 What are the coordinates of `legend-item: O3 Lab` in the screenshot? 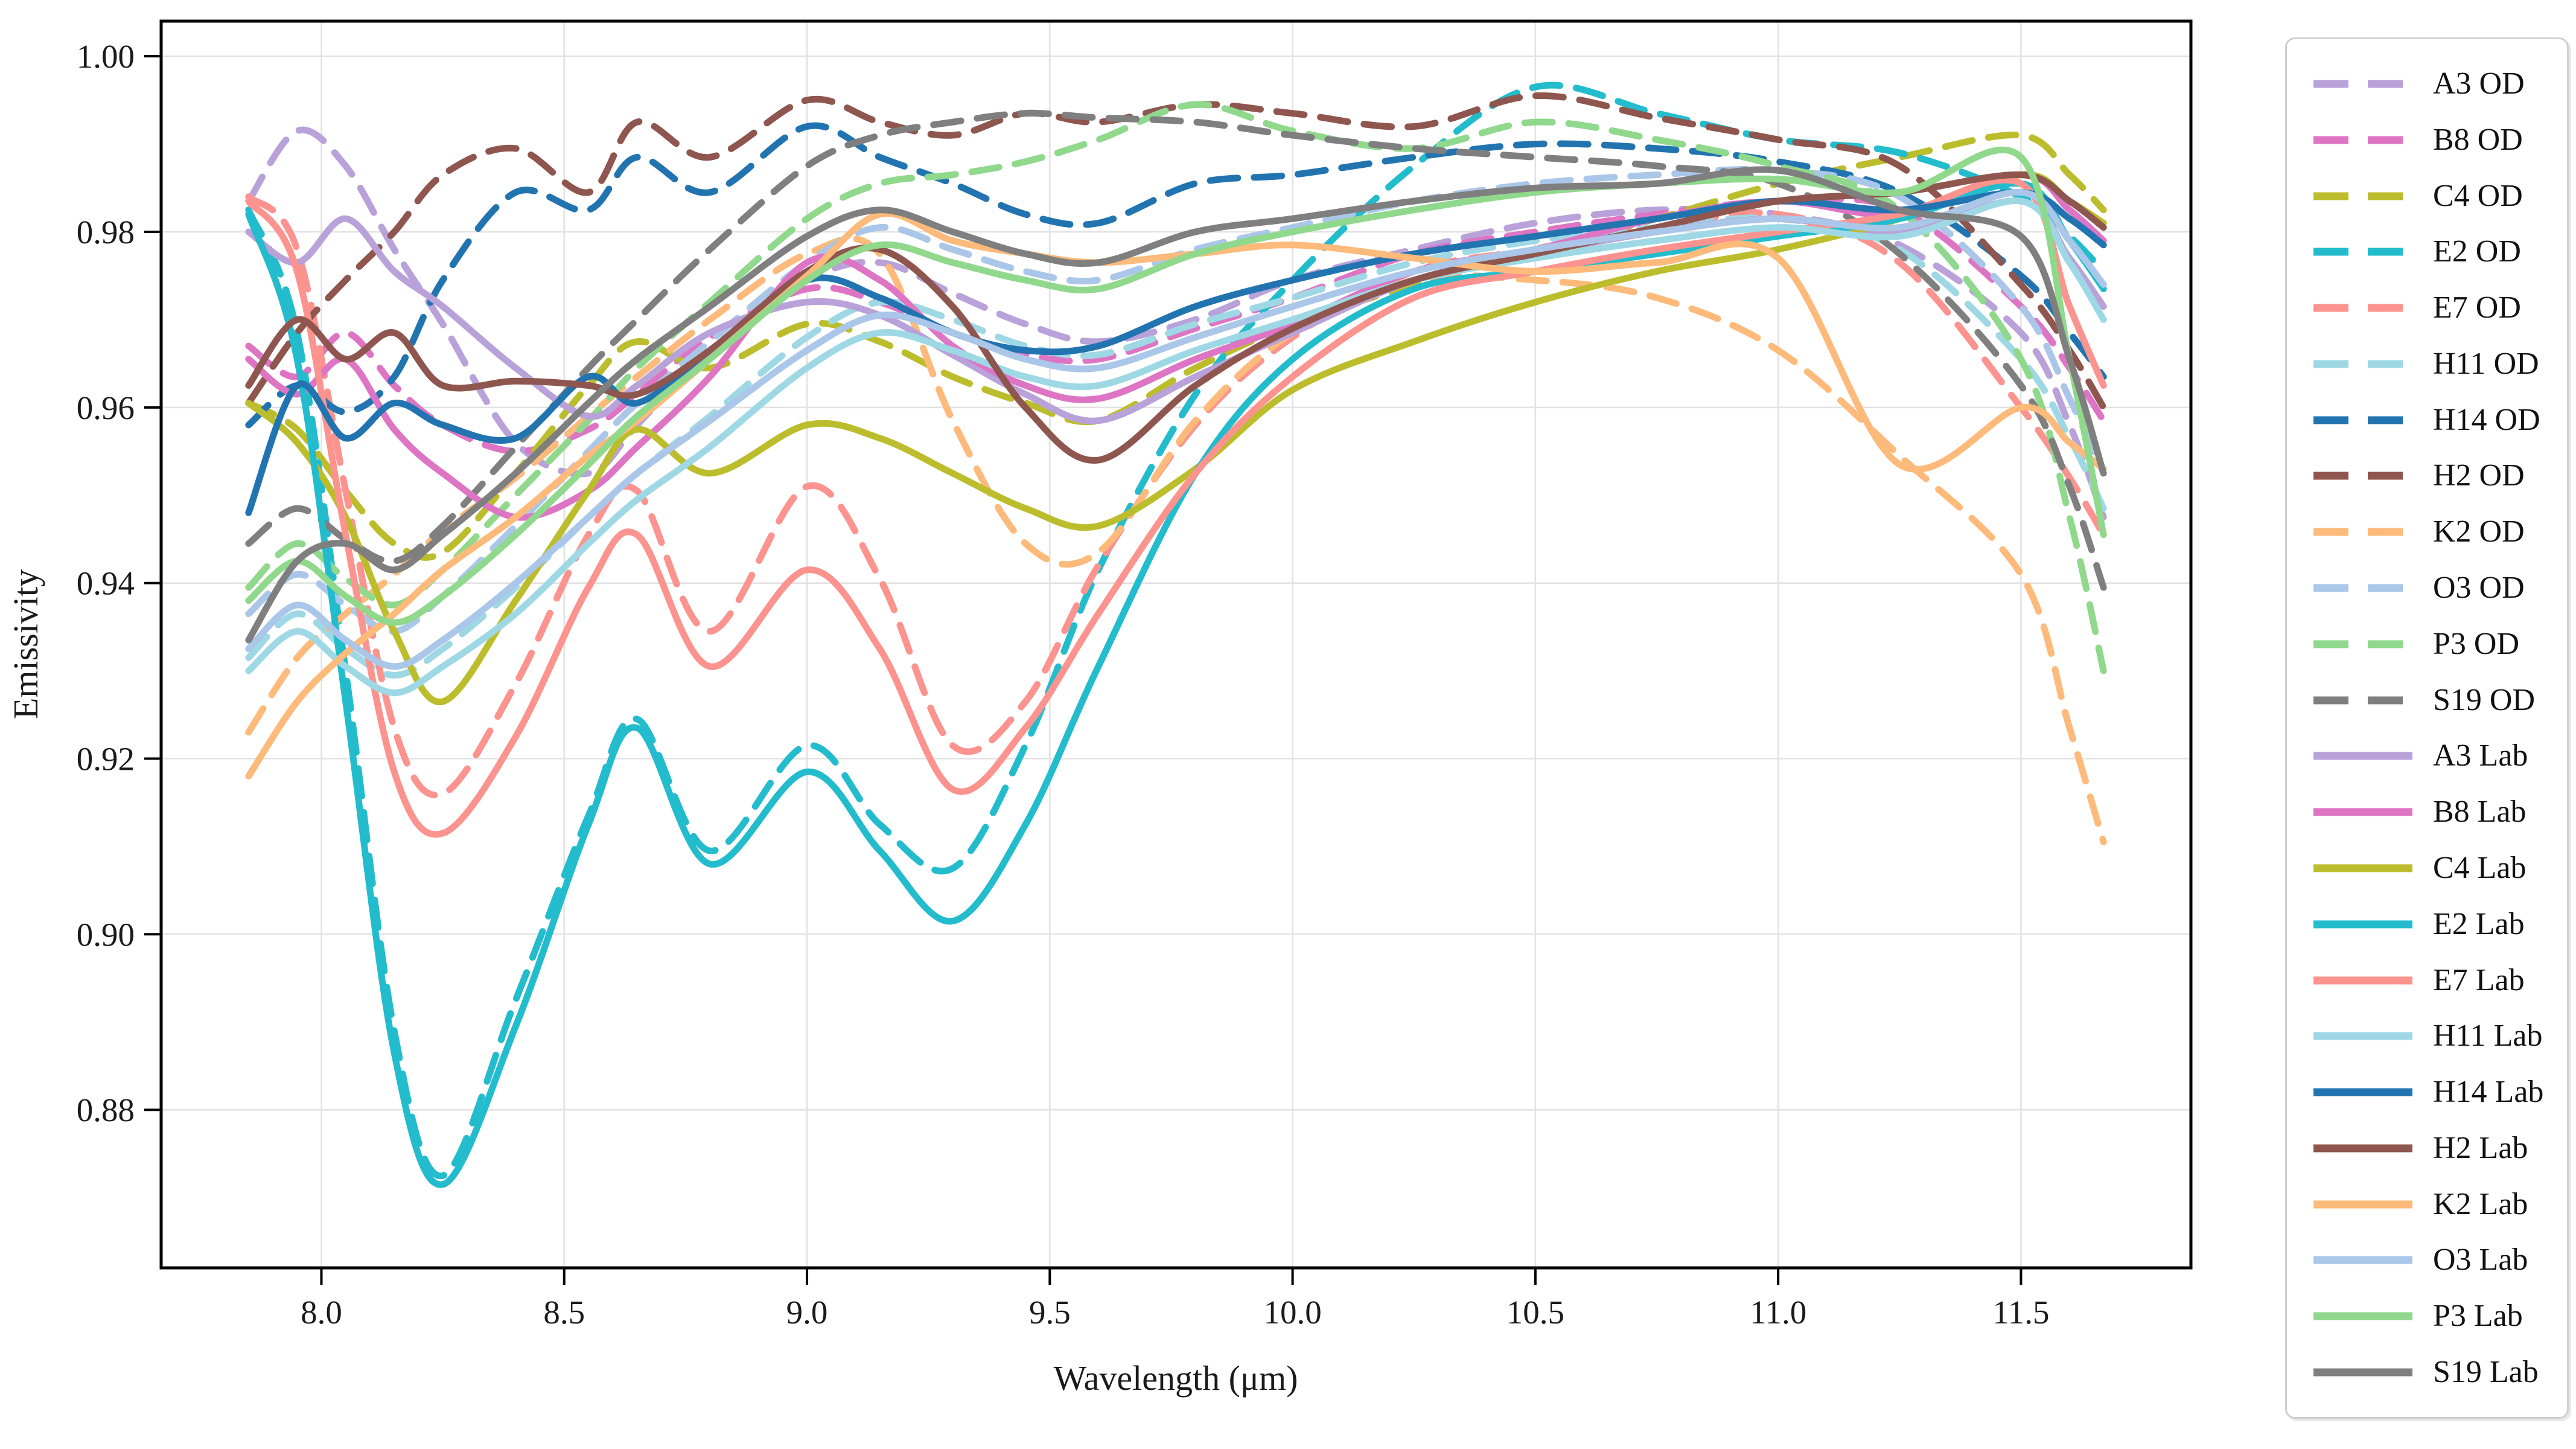 It's located at (2436, 1260).